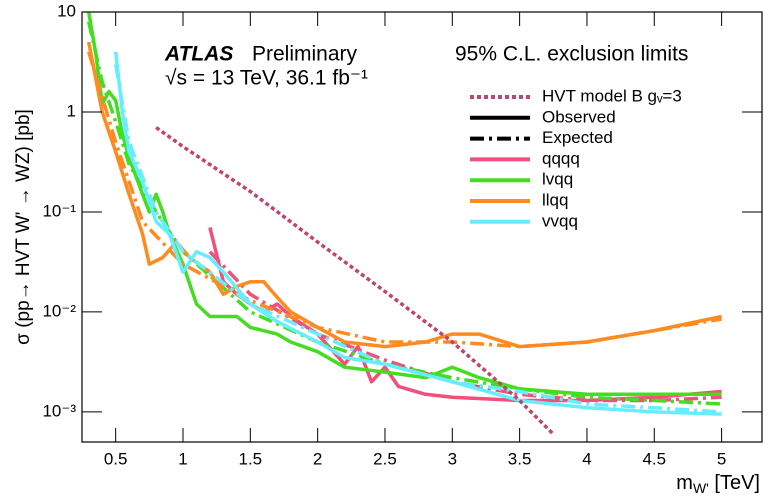 The width and height of the screenshot is (779, 498). Describe the element at coordinates (250, 458) in the screenshot. I see `x-tick-label: 1.5` at that location.